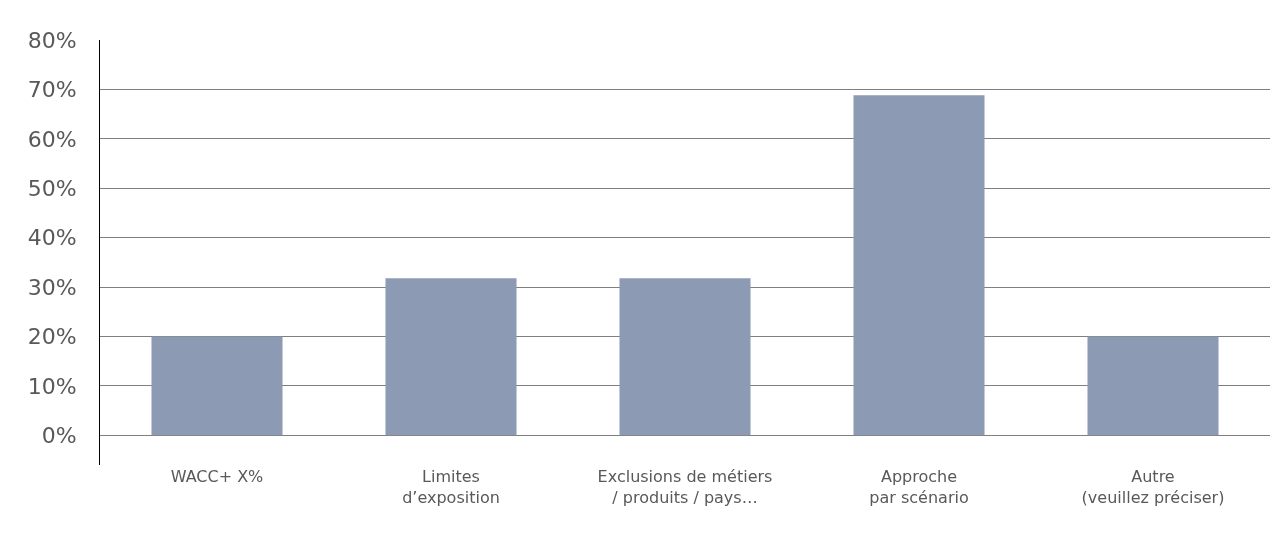 Image resolution: width=1286 pixels, height=536 pixels. What do you see at coordinates (52, 337) in the screenshot?
I see `y-tick-label: 20%` at bounding box center [52, 337].